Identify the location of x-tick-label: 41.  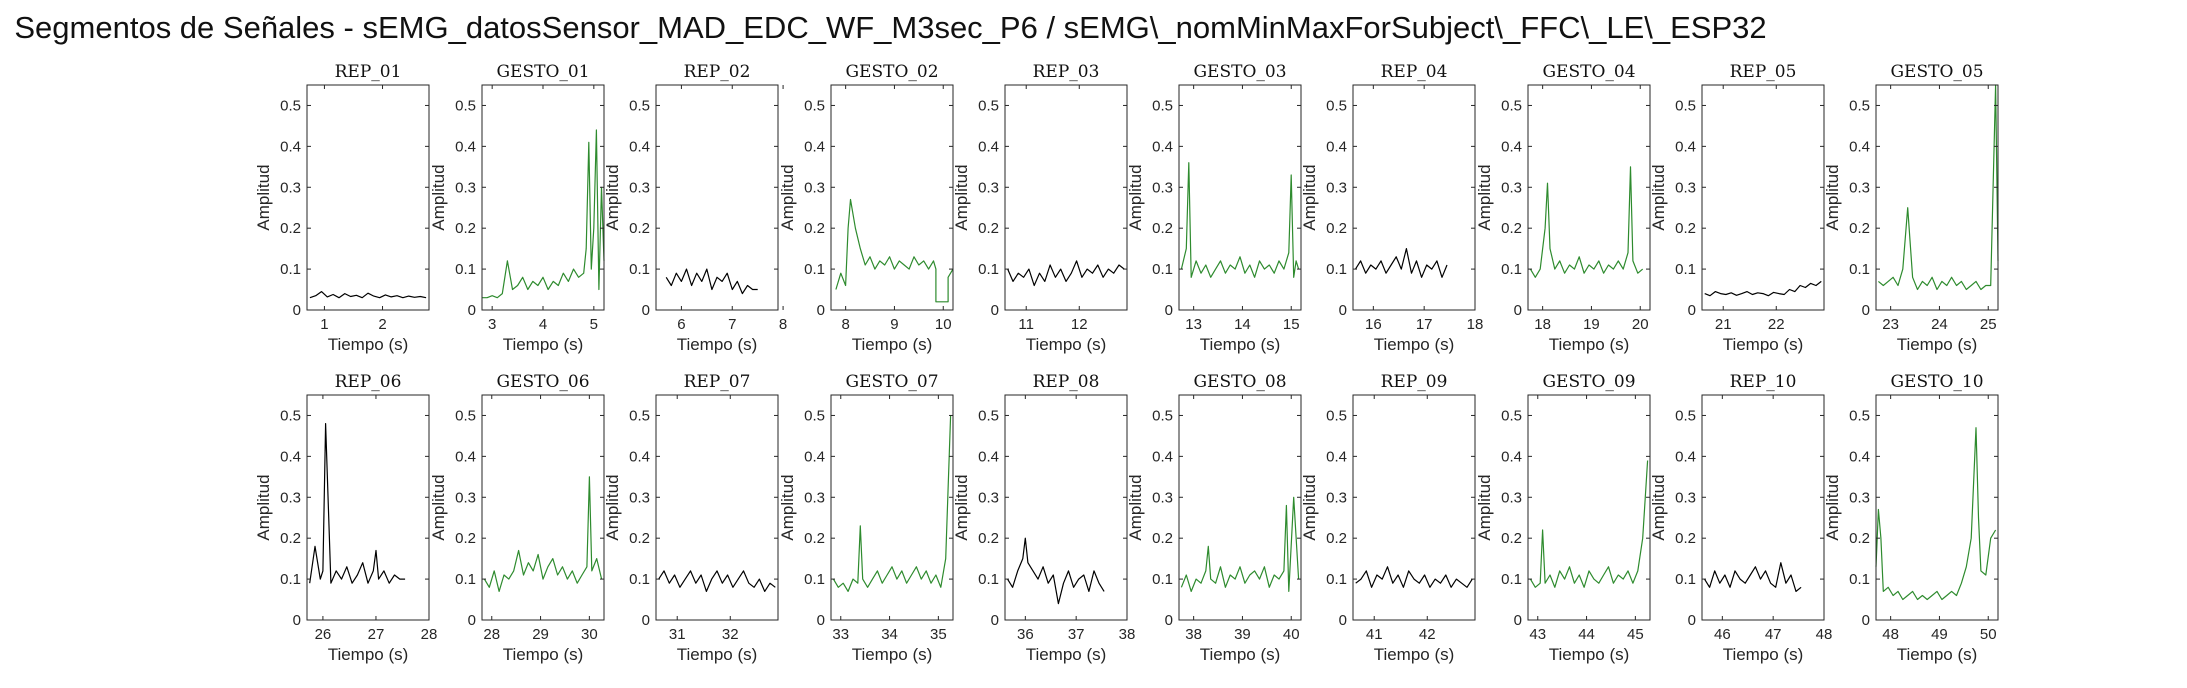
(1374, 634).